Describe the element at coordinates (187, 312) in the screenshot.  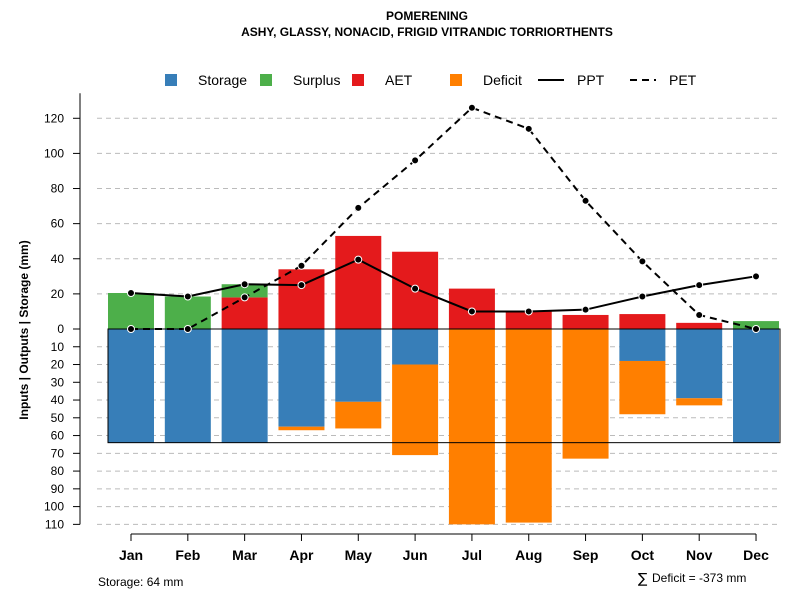
I see `bar-surplus-feb` at that location.